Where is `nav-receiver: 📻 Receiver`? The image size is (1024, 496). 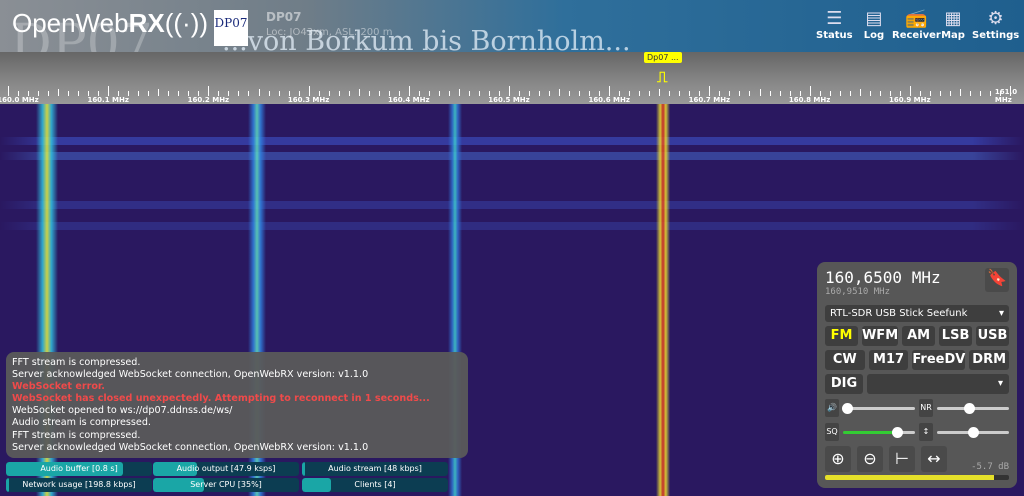 nav-receiver: 📻 Receiver is located at coordinates (916, 24).